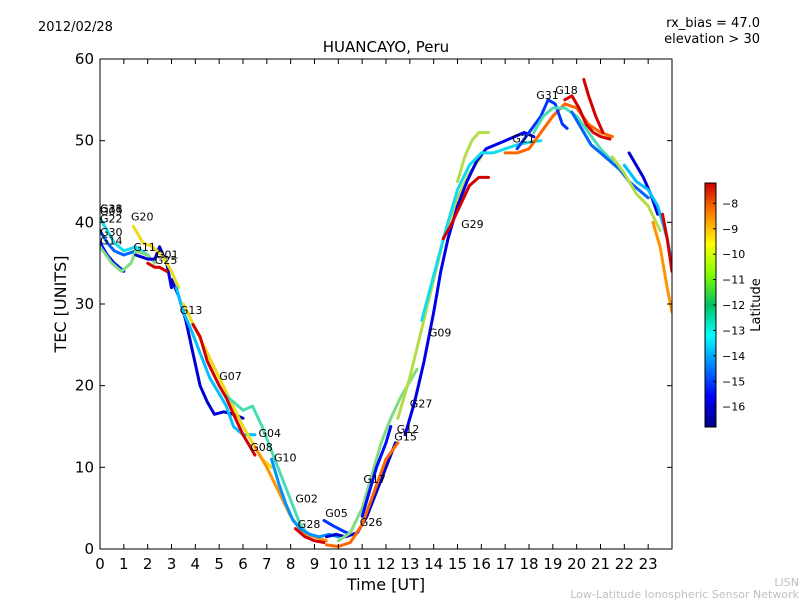 The image size is (800, 600). I want to click on series-g29b, so click(473, 157).